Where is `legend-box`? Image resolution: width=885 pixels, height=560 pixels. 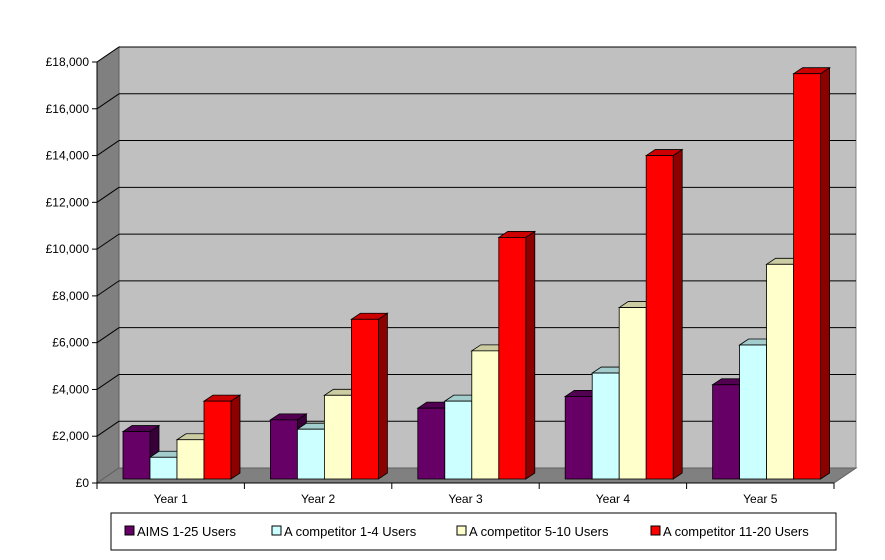
legend-box is located at coordinates (473, 531).